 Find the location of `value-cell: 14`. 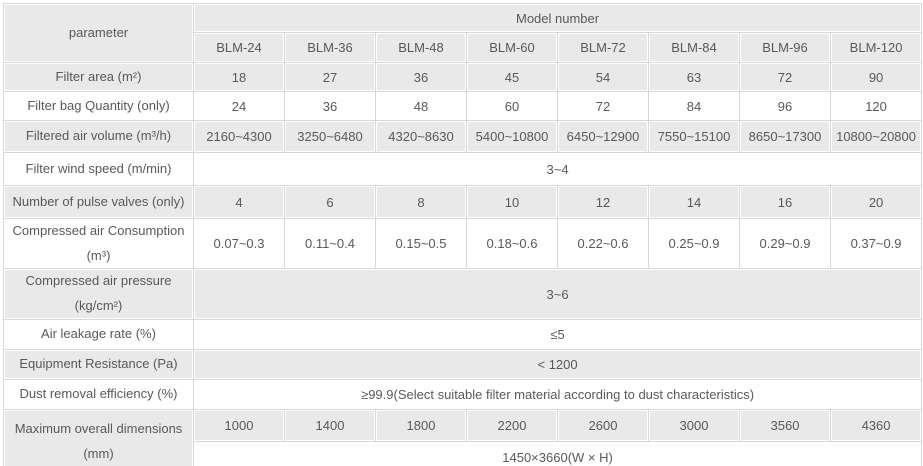

value-cell: 14 is located at coordinates (694, 202).